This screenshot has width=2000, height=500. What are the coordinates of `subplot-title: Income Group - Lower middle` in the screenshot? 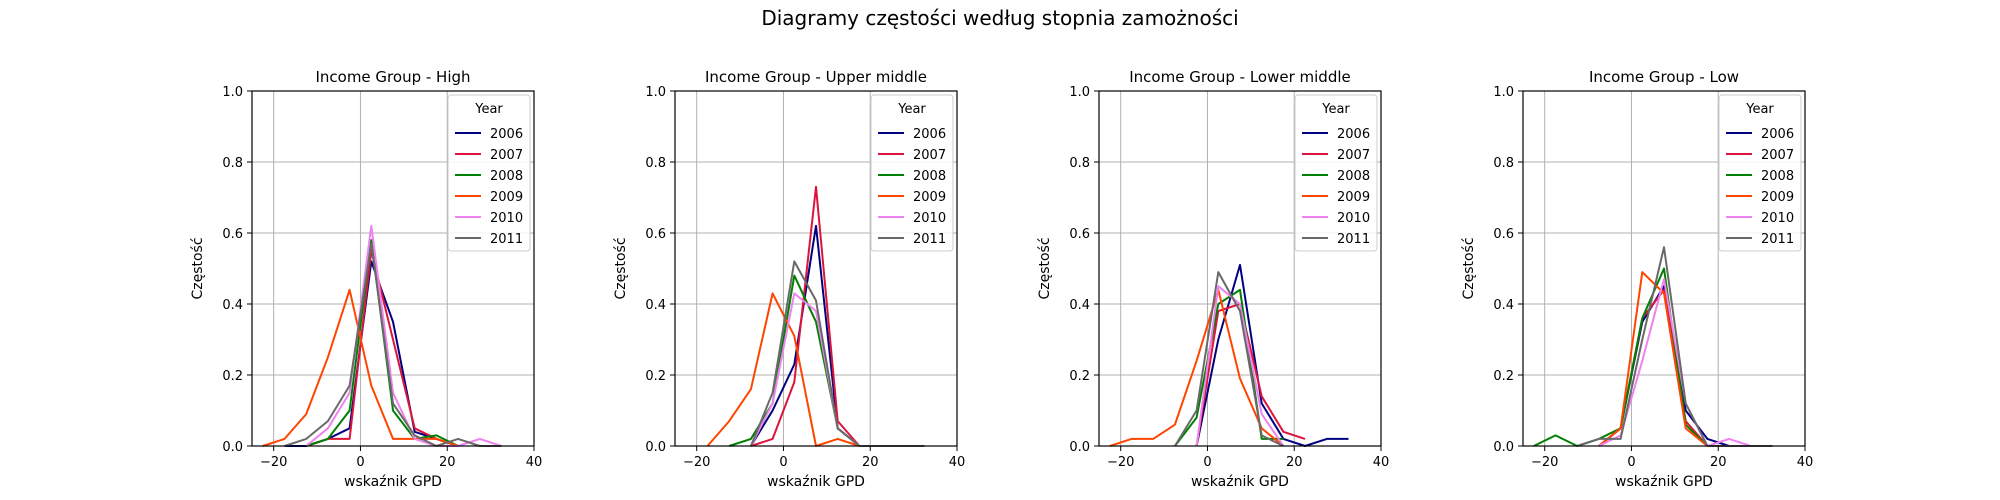 It's located at (1240, 77).